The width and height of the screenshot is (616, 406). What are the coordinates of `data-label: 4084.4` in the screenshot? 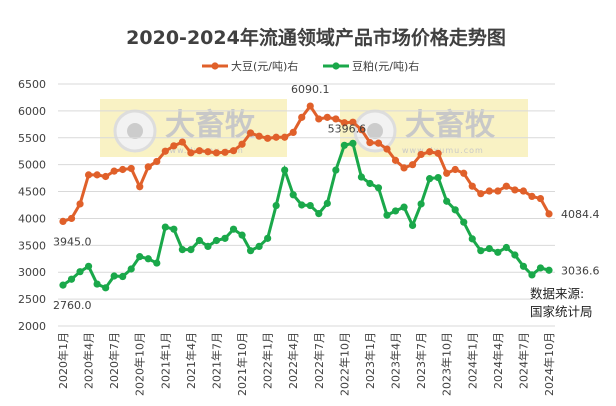 It's located at (580, 214).